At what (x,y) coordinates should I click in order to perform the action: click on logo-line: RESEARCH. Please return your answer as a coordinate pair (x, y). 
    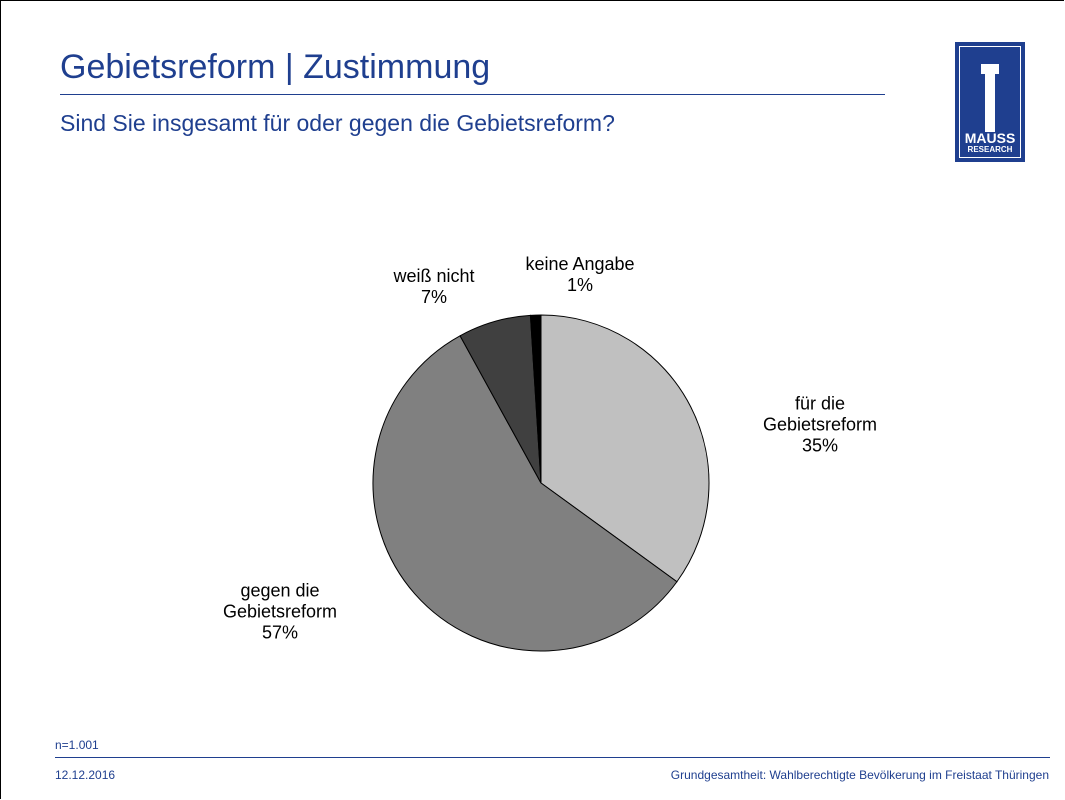
    Looking at the image, I should click on (990, 149).